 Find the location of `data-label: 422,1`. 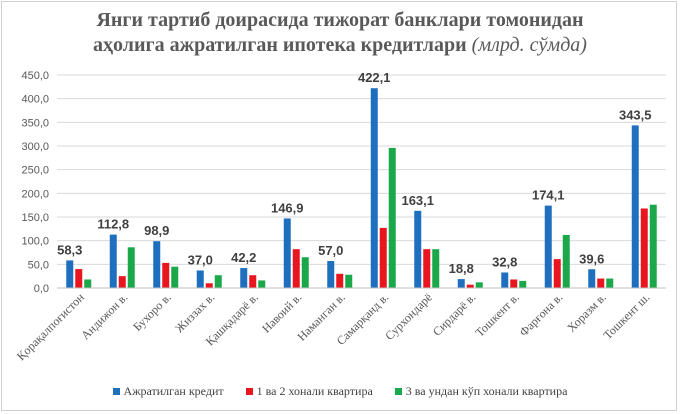

data-label: 422,1 is located at coordinates (374, 77).